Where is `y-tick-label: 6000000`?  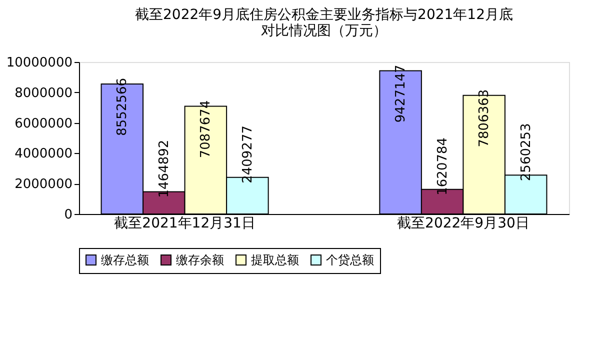
y-tick-label: 6000000 is located at coordinates (43, 124).